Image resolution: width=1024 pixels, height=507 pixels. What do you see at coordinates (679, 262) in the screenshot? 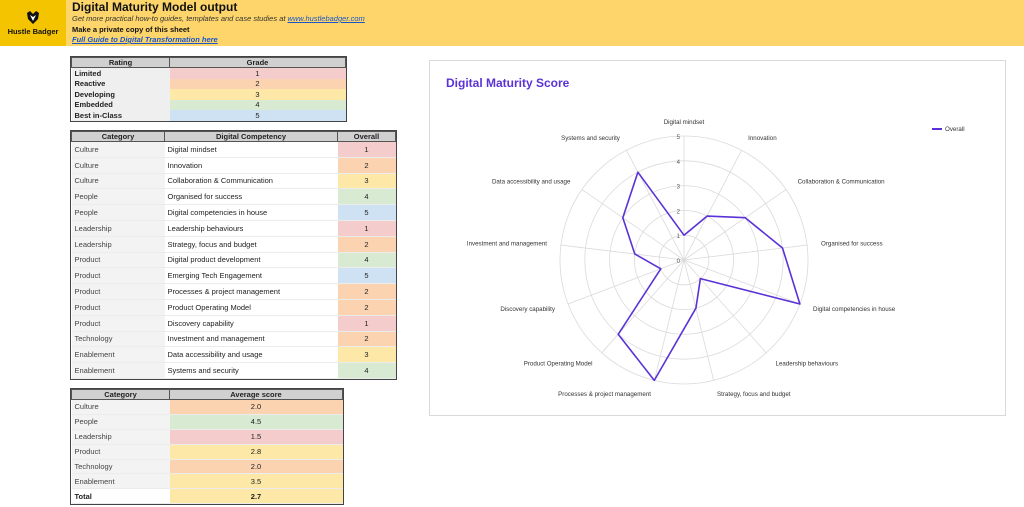
I see `tick-label: 0` at bounding box center [679, 262].